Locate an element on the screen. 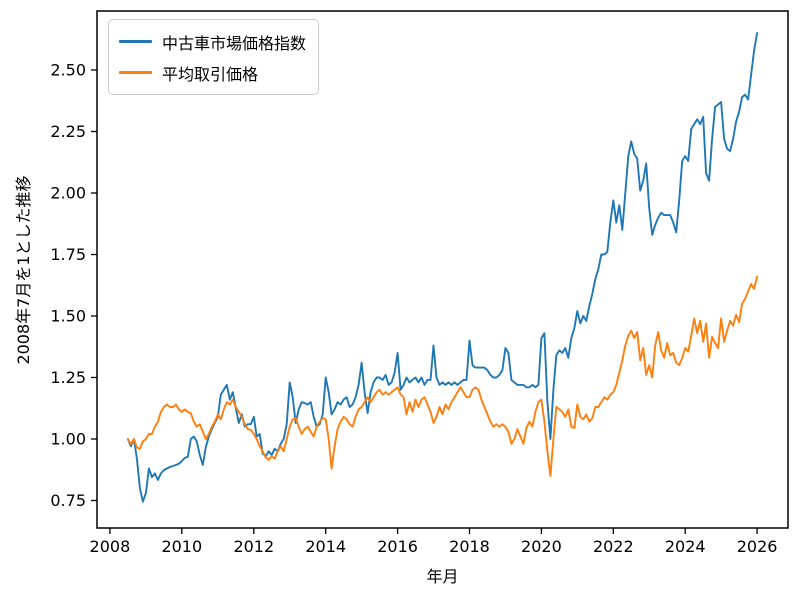 This screenshot has width=800, height=599. legend-label-average-price: 平均取引価格 is located at coordinates (210, 74).